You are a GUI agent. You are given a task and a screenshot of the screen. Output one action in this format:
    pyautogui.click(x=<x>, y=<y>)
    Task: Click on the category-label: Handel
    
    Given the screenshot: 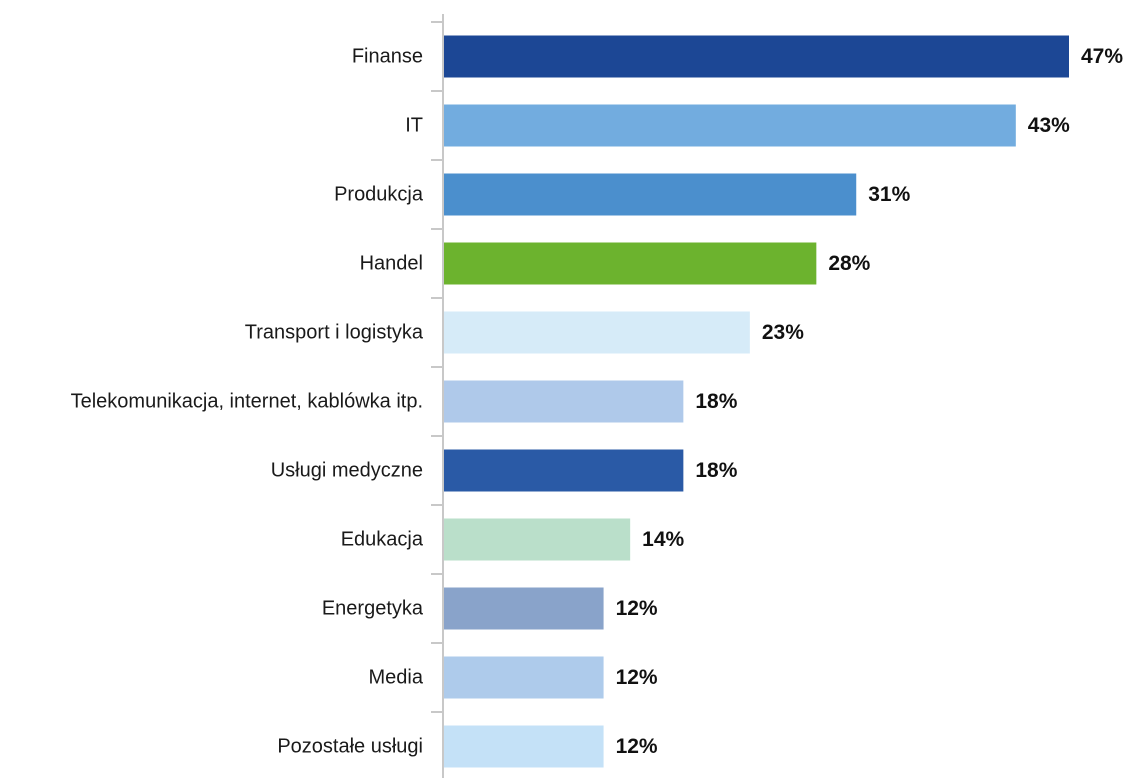 What is the action you would take?
    pyautogui.click(x=391, y=264)
    